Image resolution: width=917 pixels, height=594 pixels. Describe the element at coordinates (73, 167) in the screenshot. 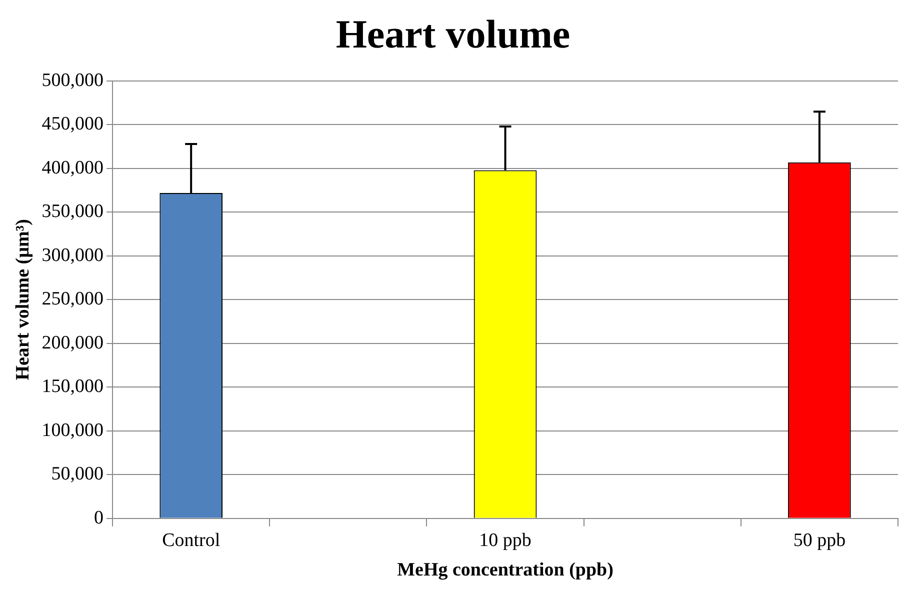

I see `y-tick-label: 400,000` at that location.